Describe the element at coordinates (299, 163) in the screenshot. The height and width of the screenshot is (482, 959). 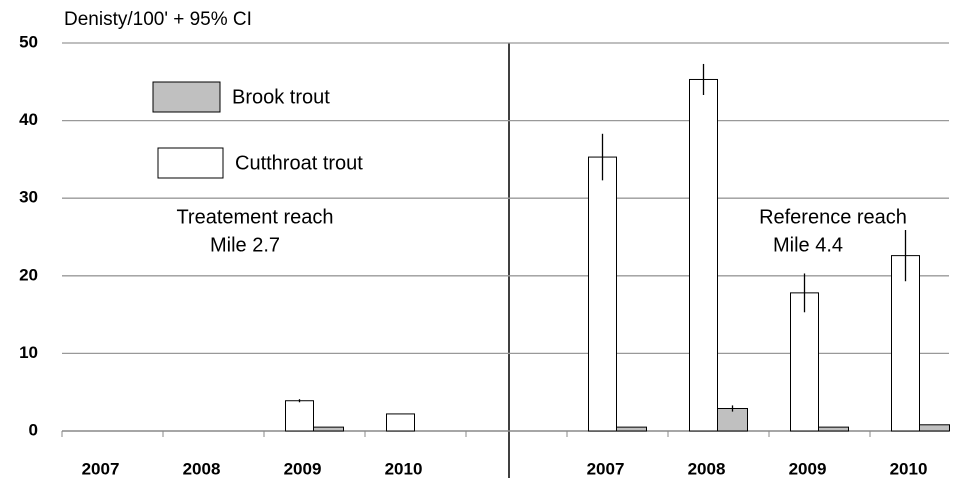
I see `legend-label: Cutthroat trout` at that location.